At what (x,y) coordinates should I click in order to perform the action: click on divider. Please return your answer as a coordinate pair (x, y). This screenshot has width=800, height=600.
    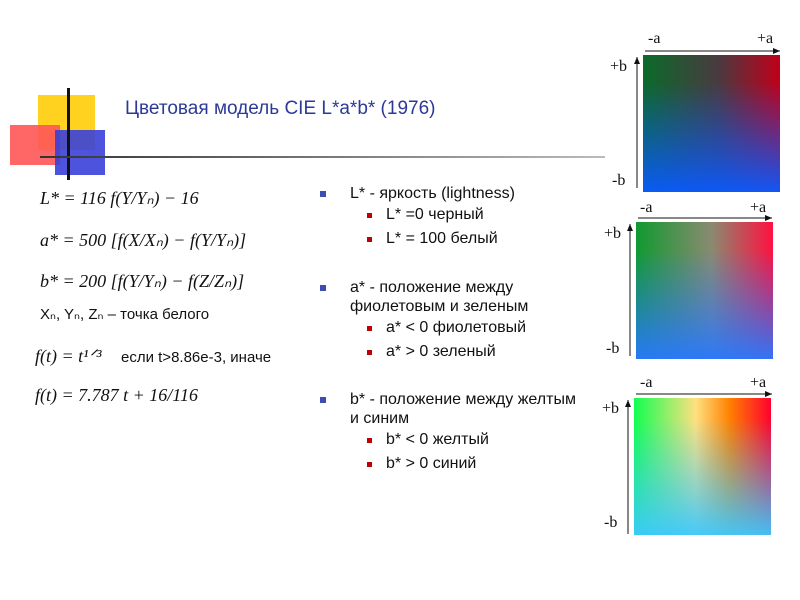
    Looking at the image, I should click on (322, 157).